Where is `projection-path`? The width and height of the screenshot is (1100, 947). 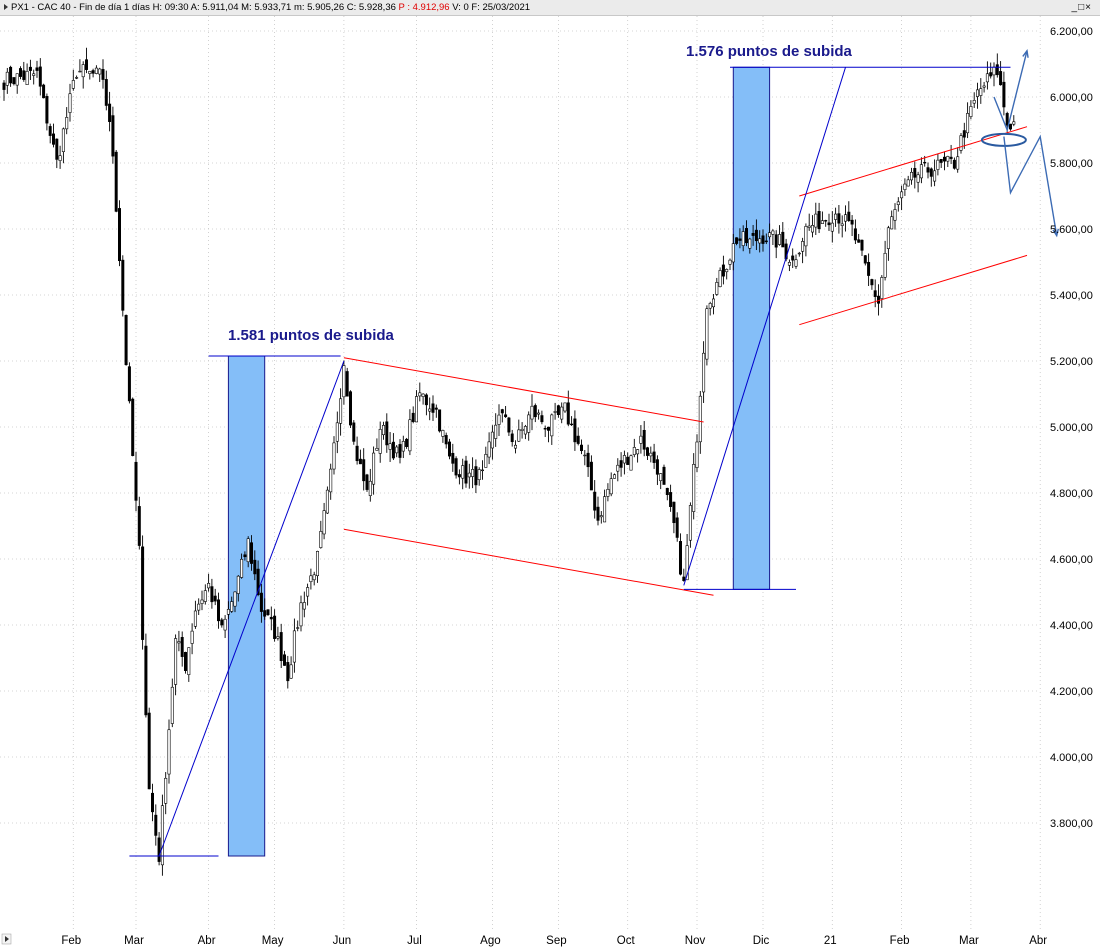
projection-path is located at coordinates (1030, 185).